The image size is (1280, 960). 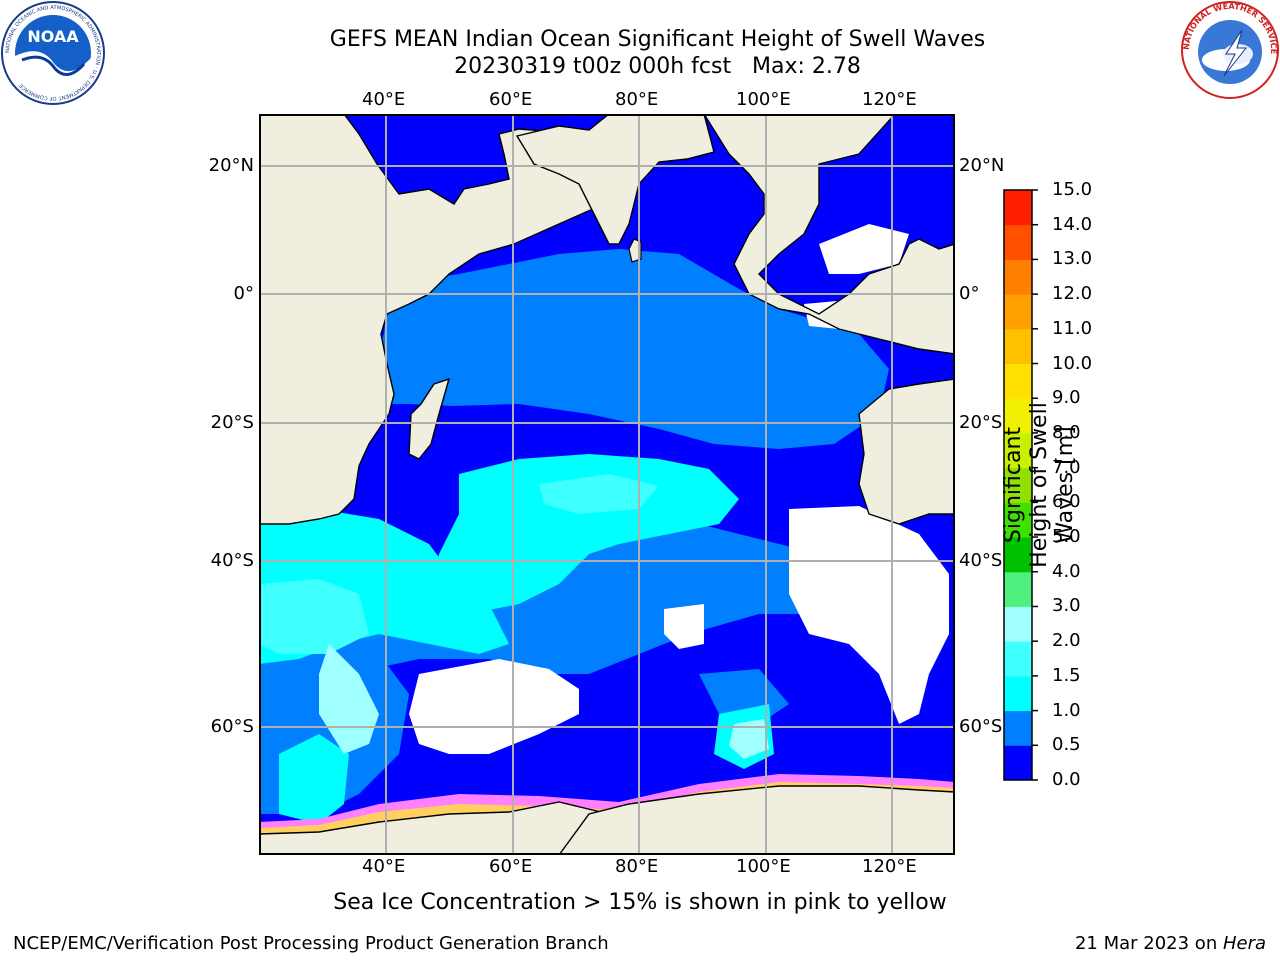 I want to click on footer-machine: Hera, so click(x=1244, y=943).